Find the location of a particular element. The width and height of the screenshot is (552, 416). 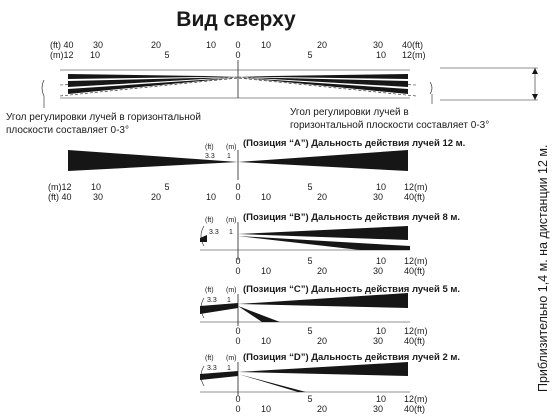

position-a-height-m-unit: (m) is located at coordinates (231, 147).